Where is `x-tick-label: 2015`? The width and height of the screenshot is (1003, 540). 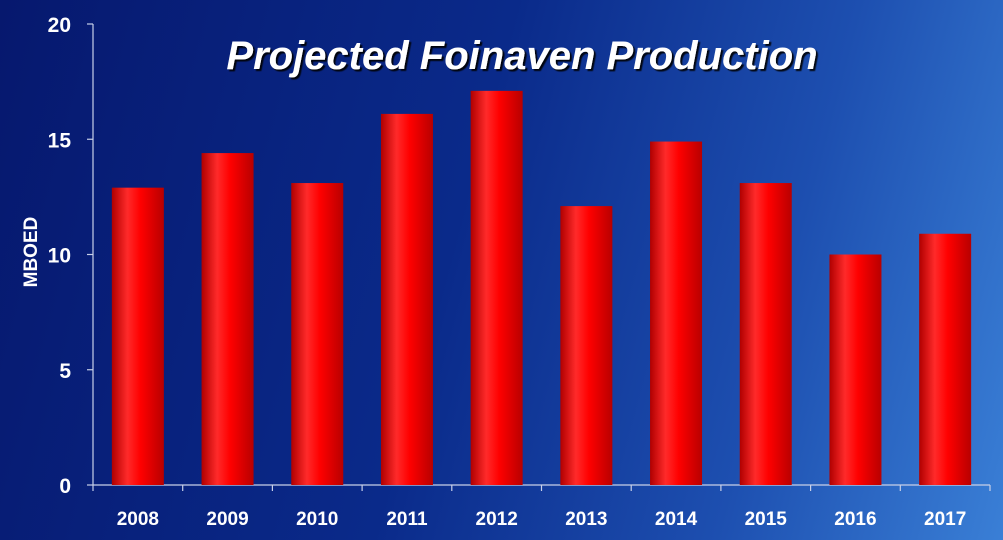
x-tick-label: 2015 is located at coordinates (766, 519).